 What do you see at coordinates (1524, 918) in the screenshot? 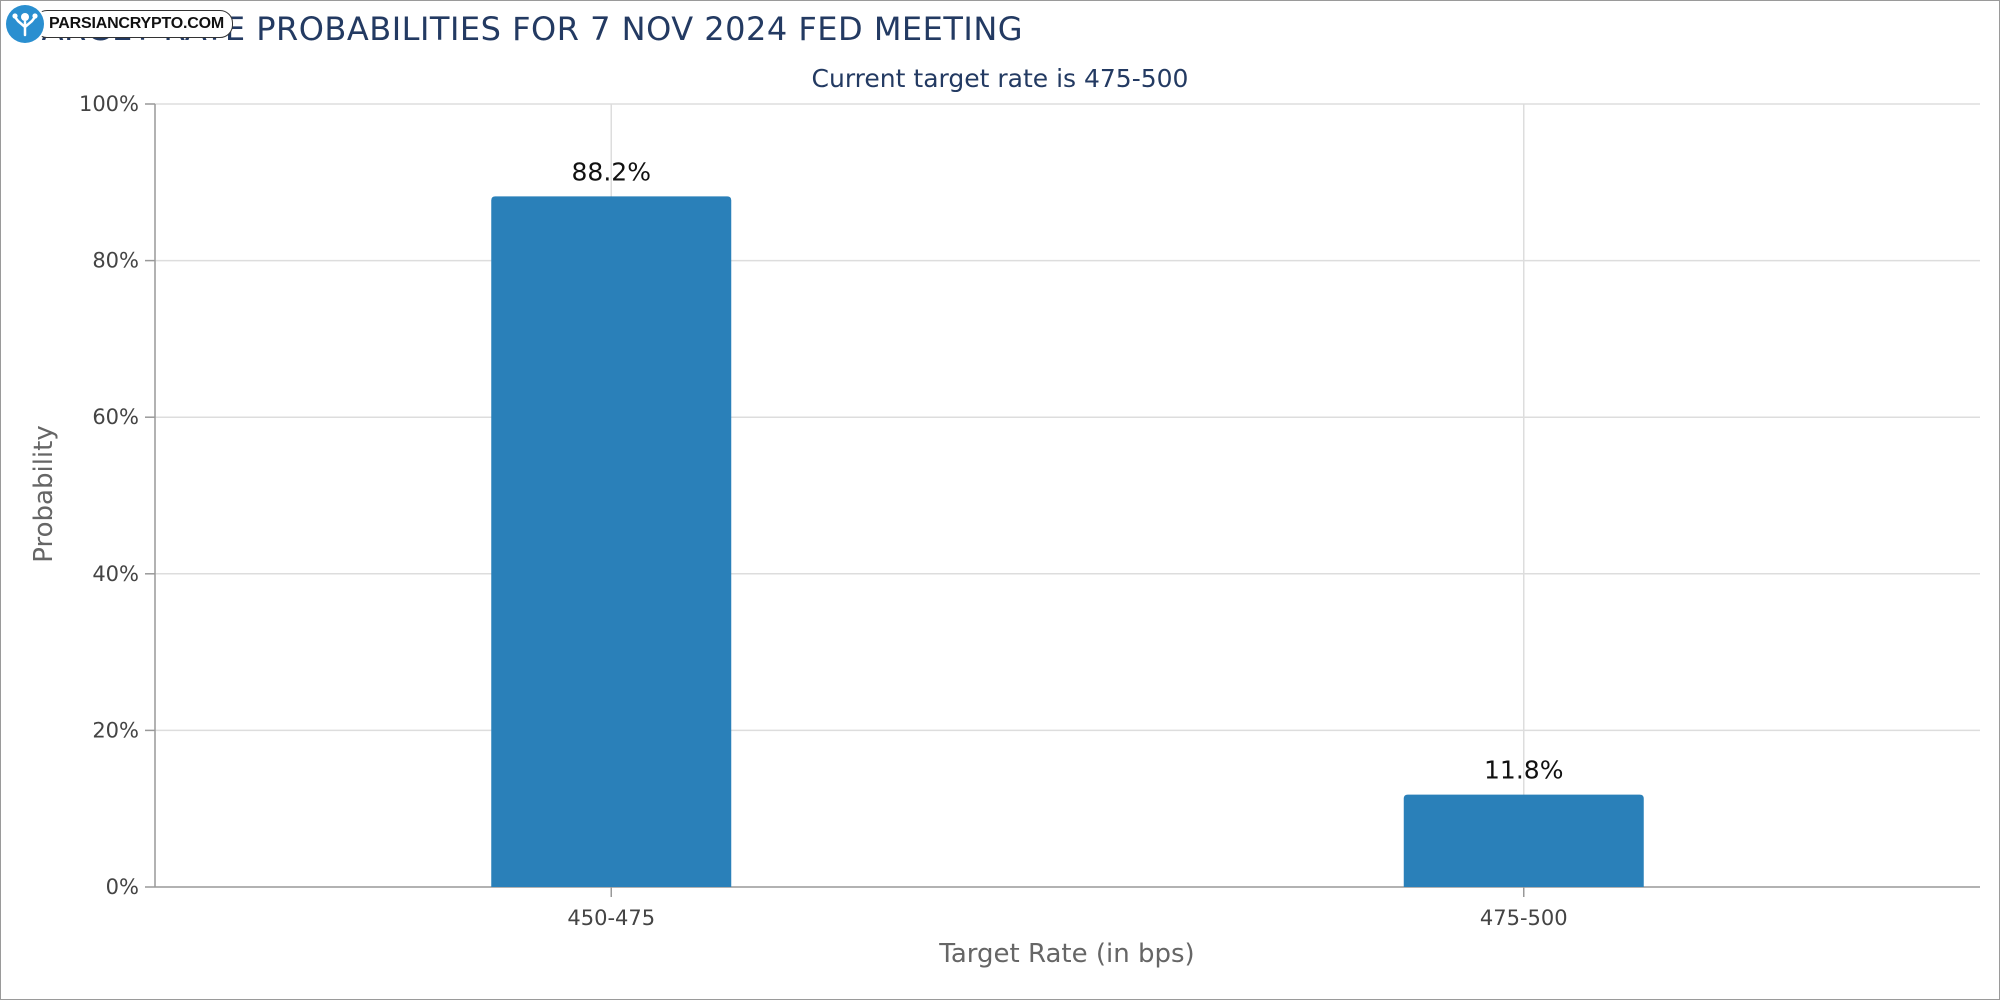
I see `x-tick-label: 475-500` at bounding box center [1524, 918].